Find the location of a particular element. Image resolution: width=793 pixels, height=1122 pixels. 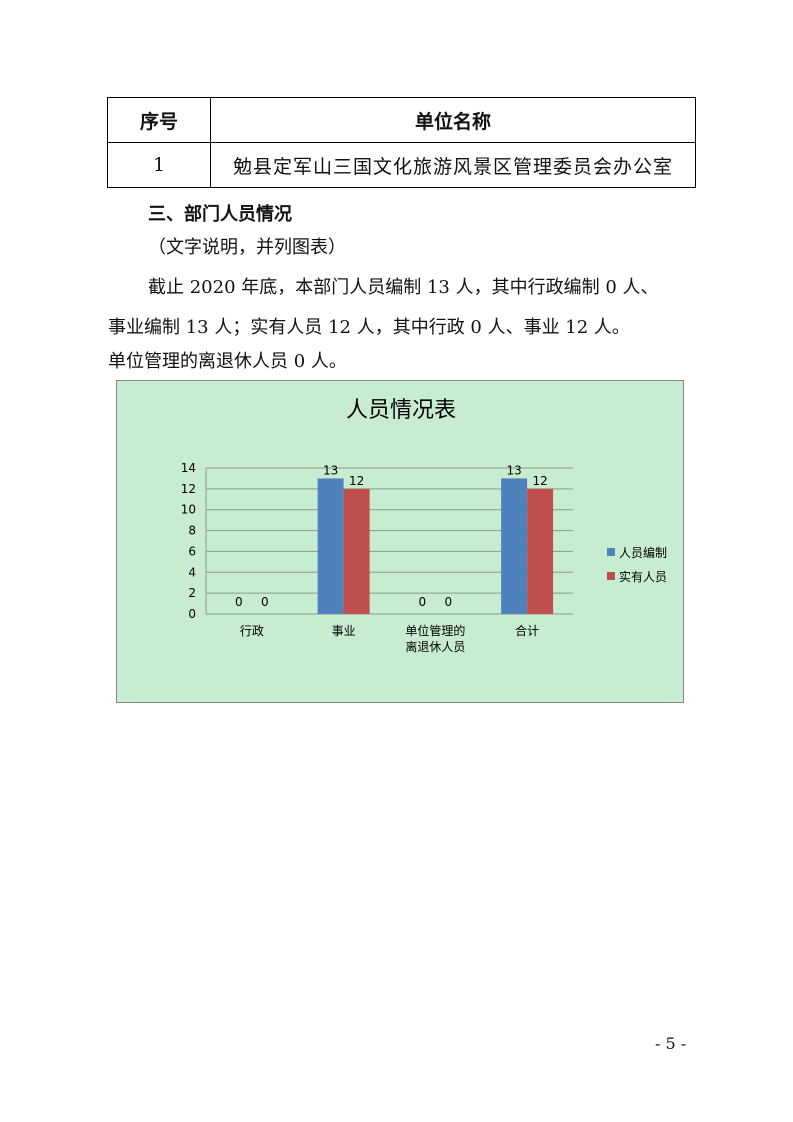

header-index: 序号 is located at coordinates (159, 120).